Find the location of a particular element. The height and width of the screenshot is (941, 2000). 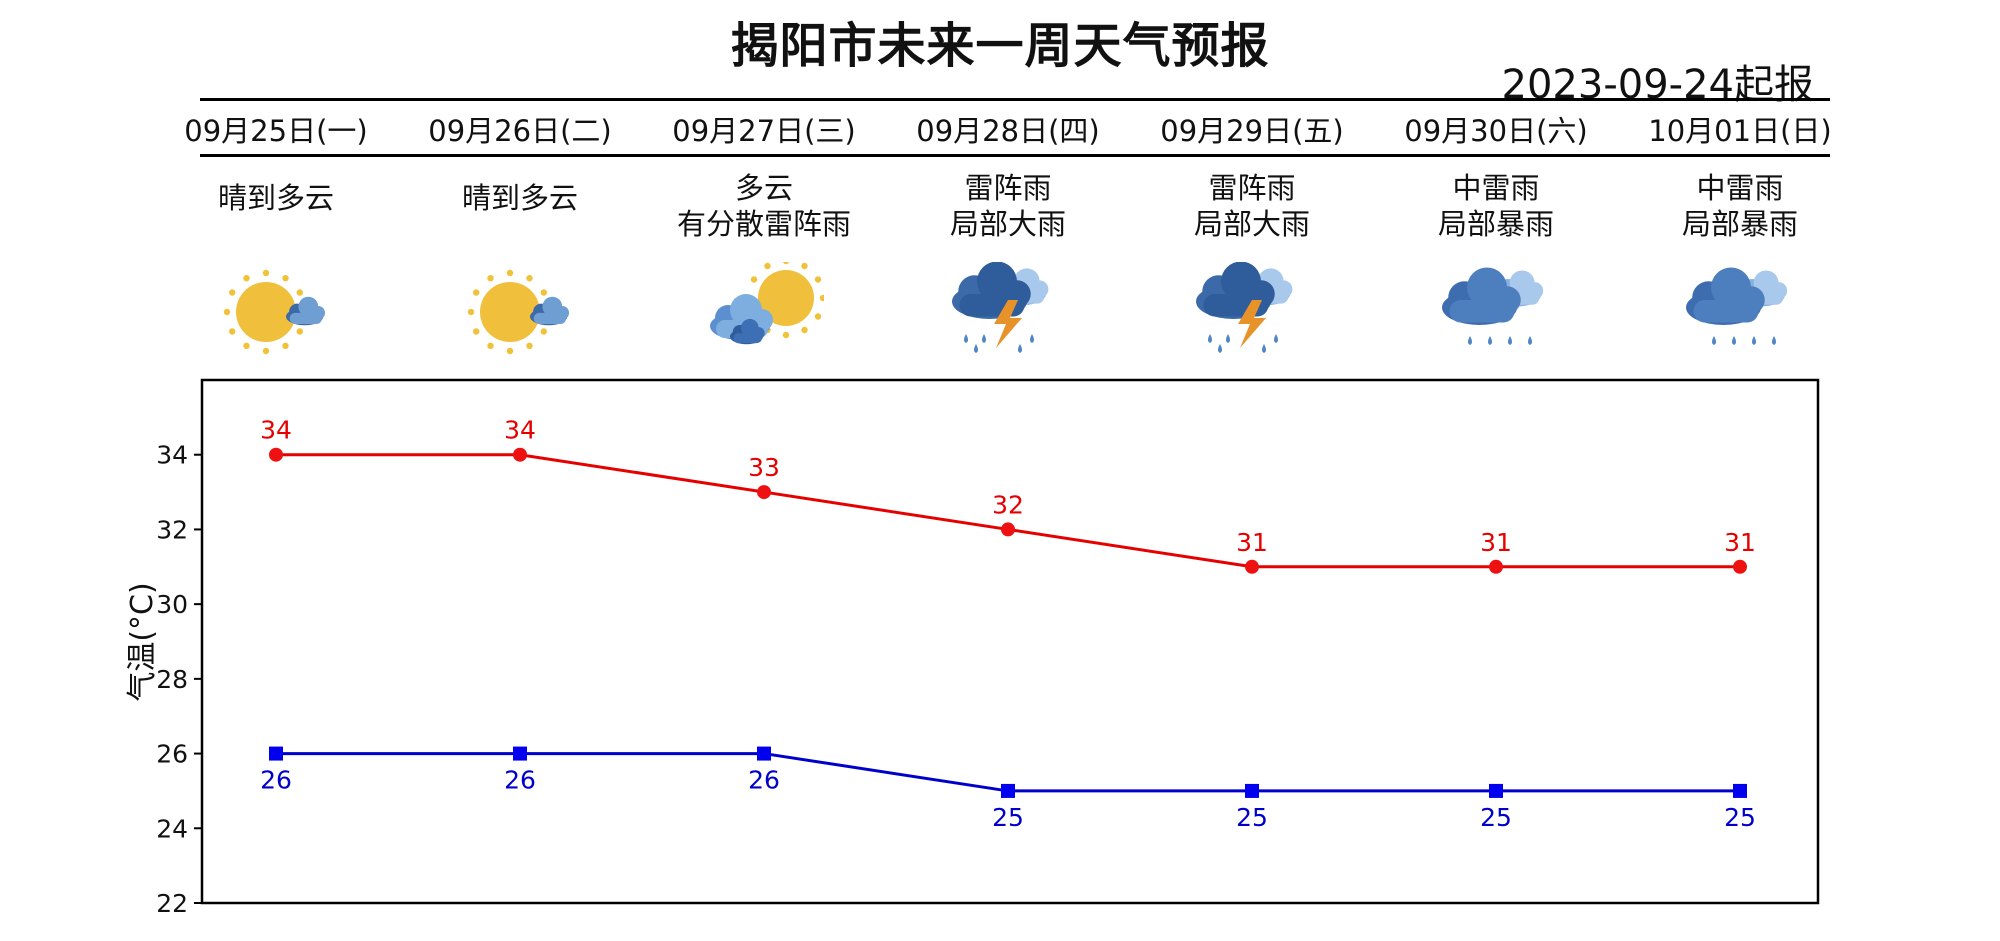

y-tick-label: 28 is located at coordinates (172, 679).